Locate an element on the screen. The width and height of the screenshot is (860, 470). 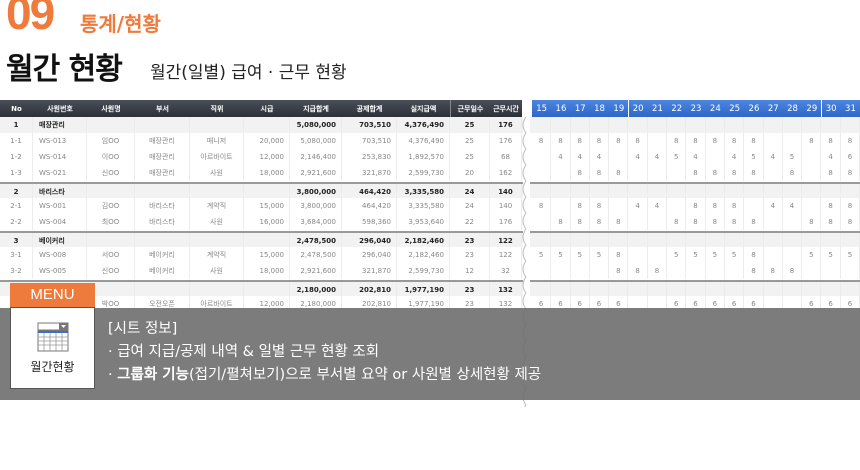
menu-item-monthly-status: 월간현황 is located at coordinates (52, 348).